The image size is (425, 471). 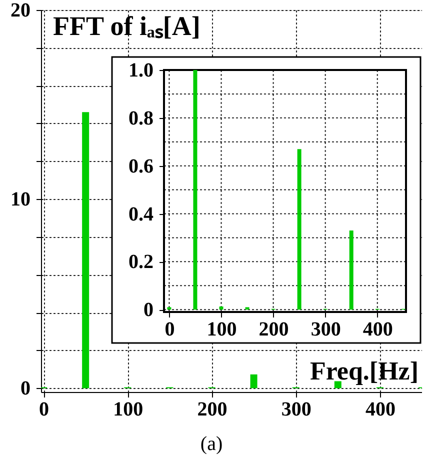 I want to click on y-tick-label: 0.2, so click(x=141, y=262).